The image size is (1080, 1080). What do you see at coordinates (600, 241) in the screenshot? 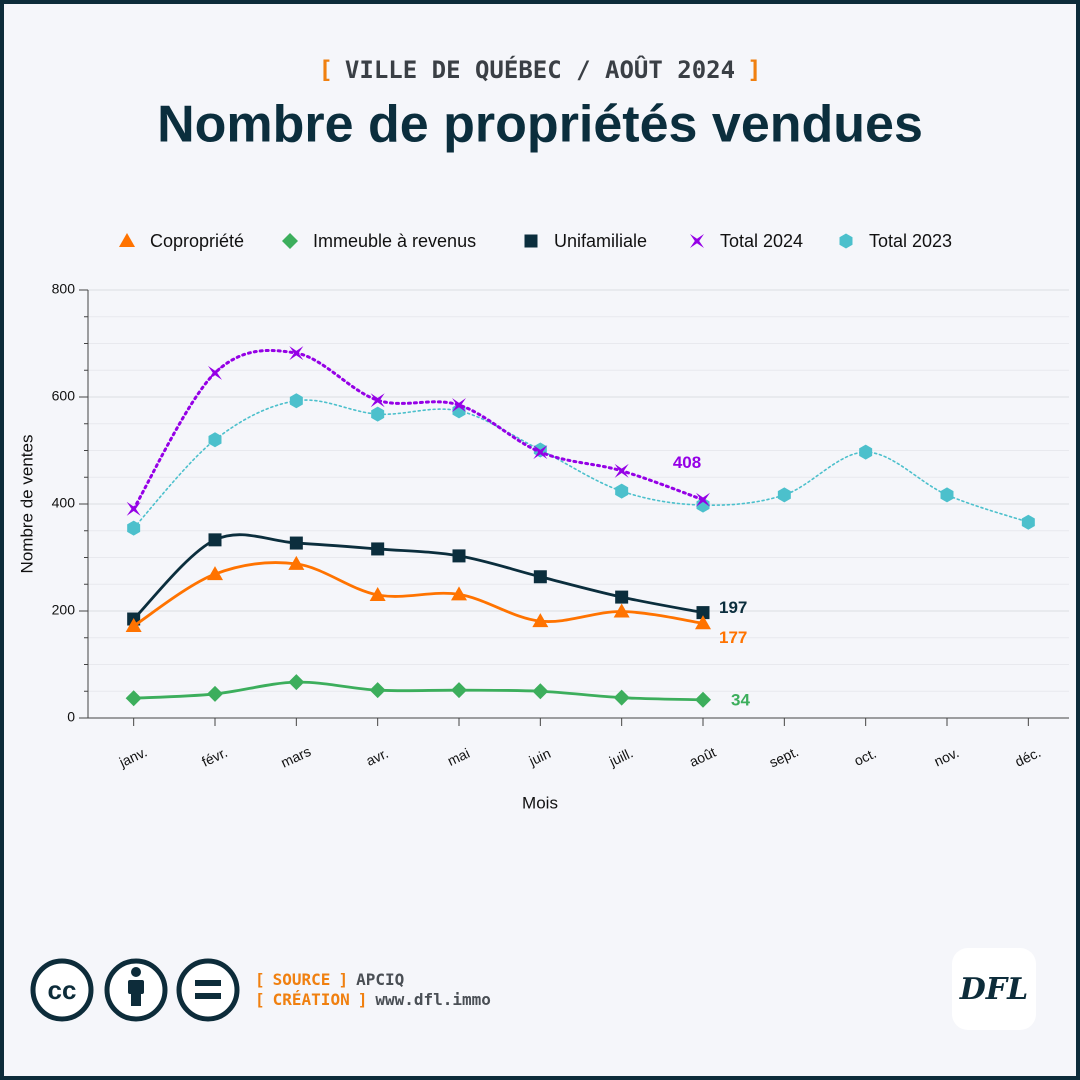
I see `legend-label: Unifamiliale` at bounding box center [600, 241].